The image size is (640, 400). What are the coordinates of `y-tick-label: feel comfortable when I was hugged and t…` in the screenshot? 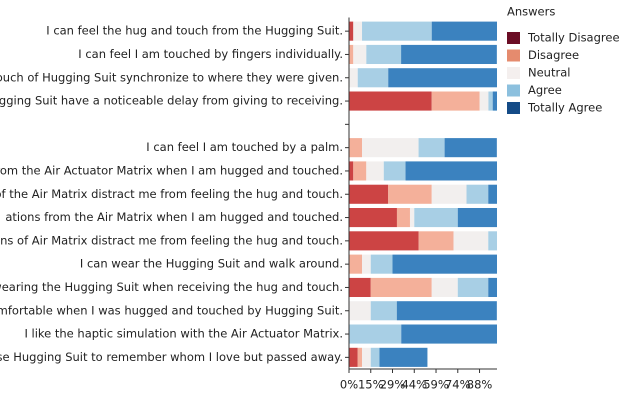 It's located at (171, 310).